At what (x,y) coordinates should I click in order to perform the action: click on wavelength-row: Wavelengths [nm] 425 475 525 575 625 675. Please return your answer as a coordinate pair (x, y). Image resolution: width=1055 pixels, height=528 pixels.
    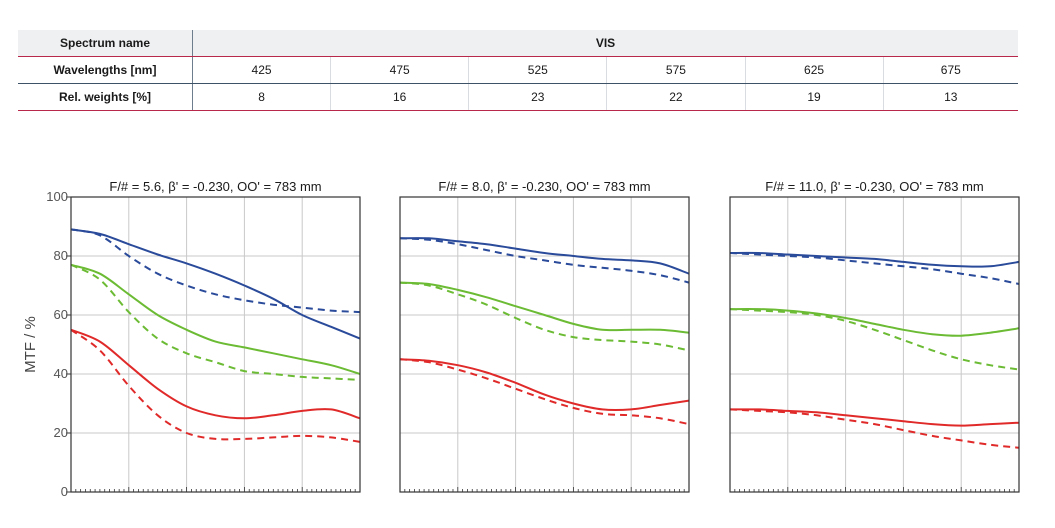
    Looking at the image, I should click on (518, 70).